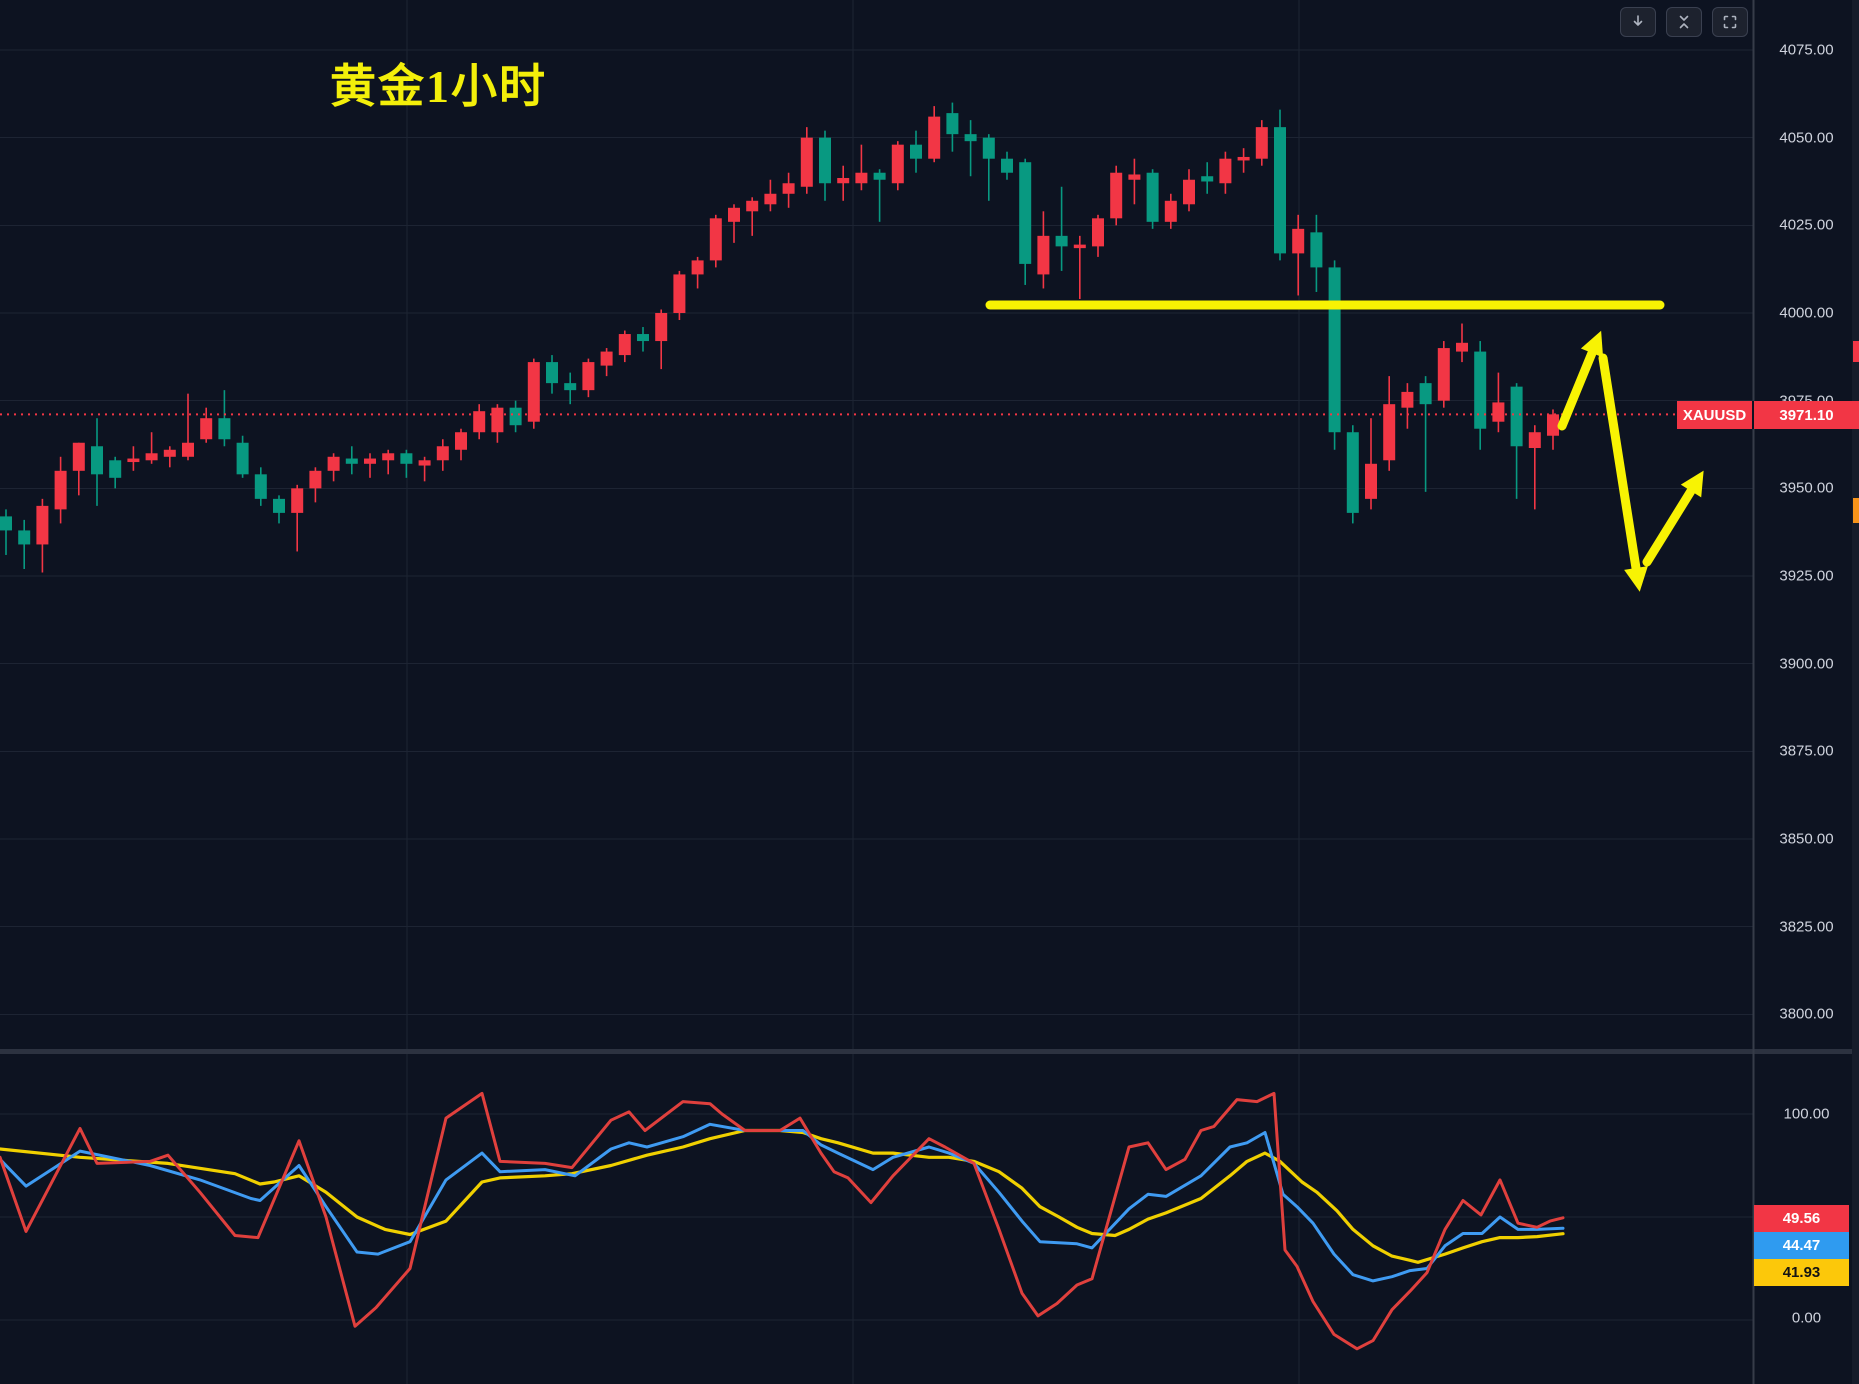 Image resolution: width=1859 pixels, height=1384 pixels. I want to click on kdj-value-j: 49.56, so click(1801, 1218).